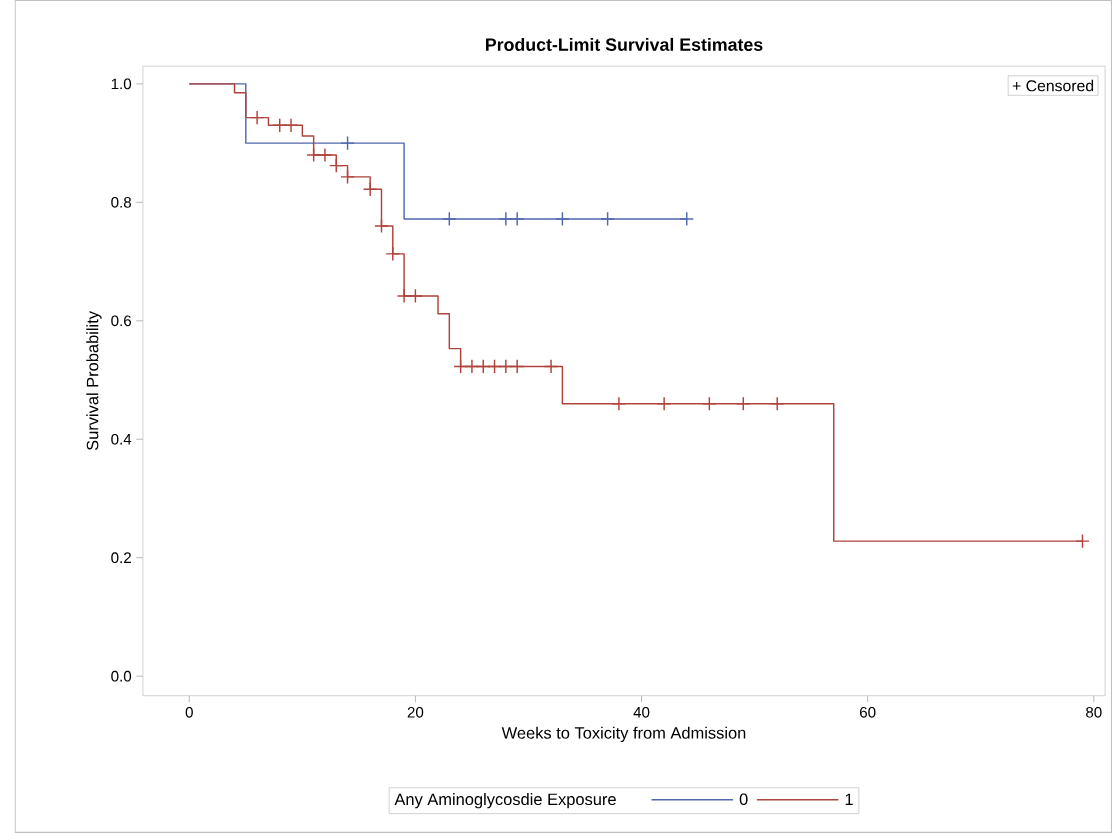  I want to click on x-tick-label: 0, so click(189, 712).